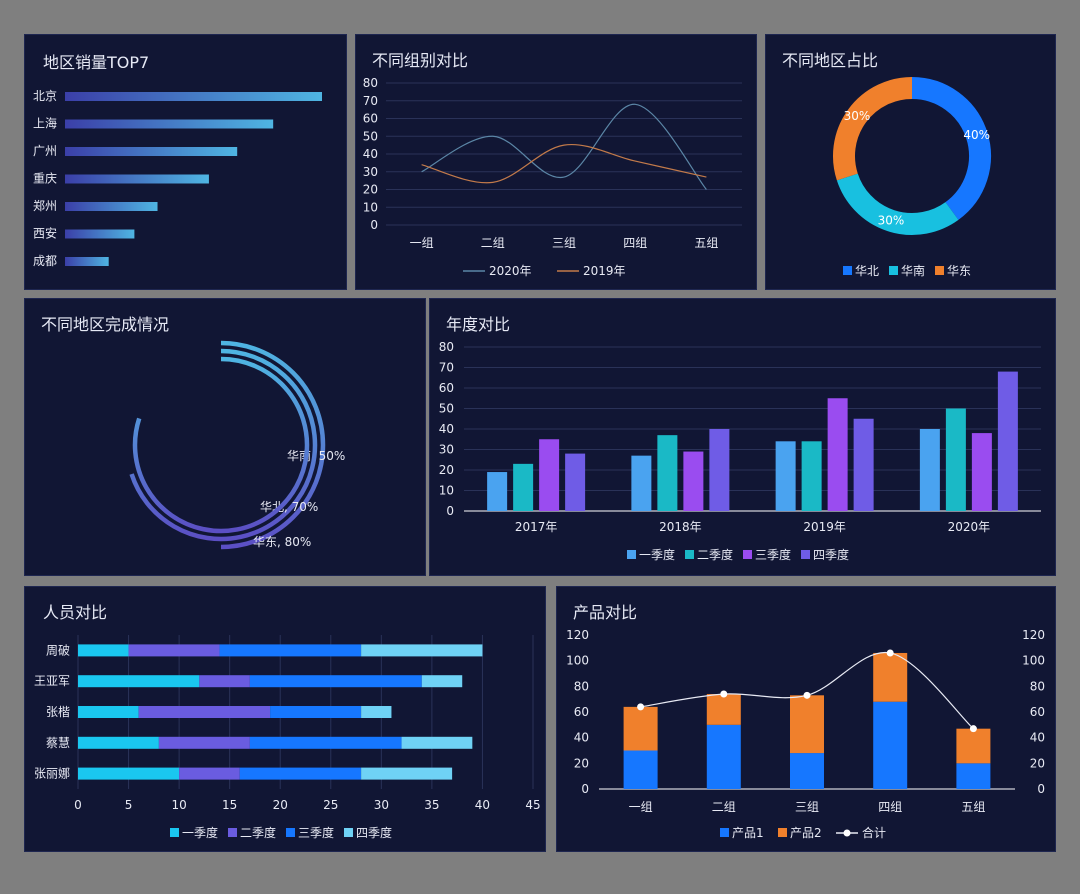 This screenshot has width=1080, height=894. What do you see at coordinates (45, 151) in the screenshot?
I see `category-label: 广州` at bounding box center [45, 151].